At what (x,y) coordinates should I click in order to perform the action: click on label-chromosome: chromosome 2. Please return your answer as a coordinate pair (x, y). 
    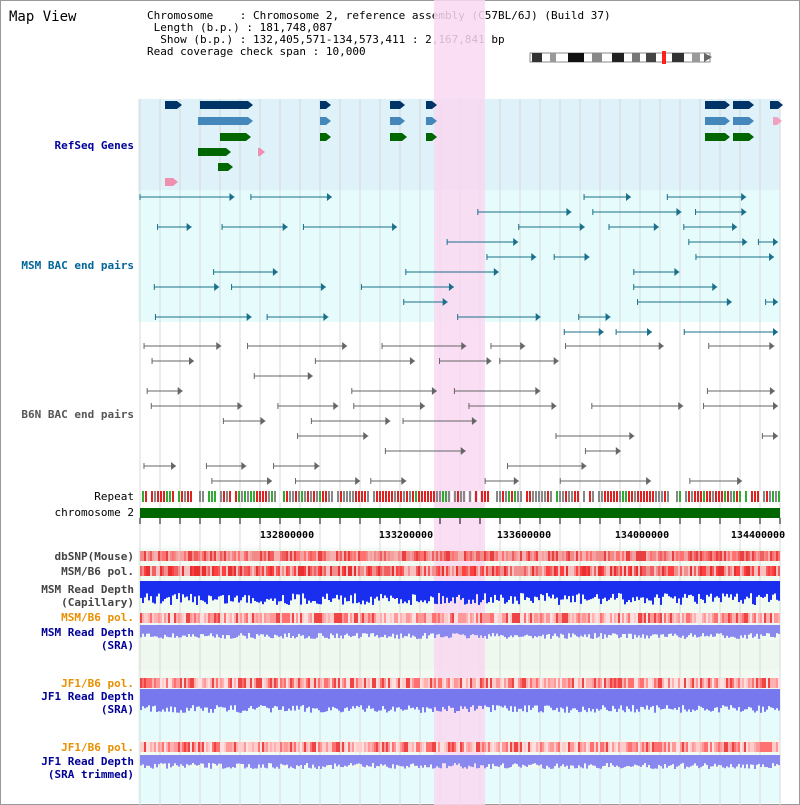
    Looking at the image, I should click on (94, 512).